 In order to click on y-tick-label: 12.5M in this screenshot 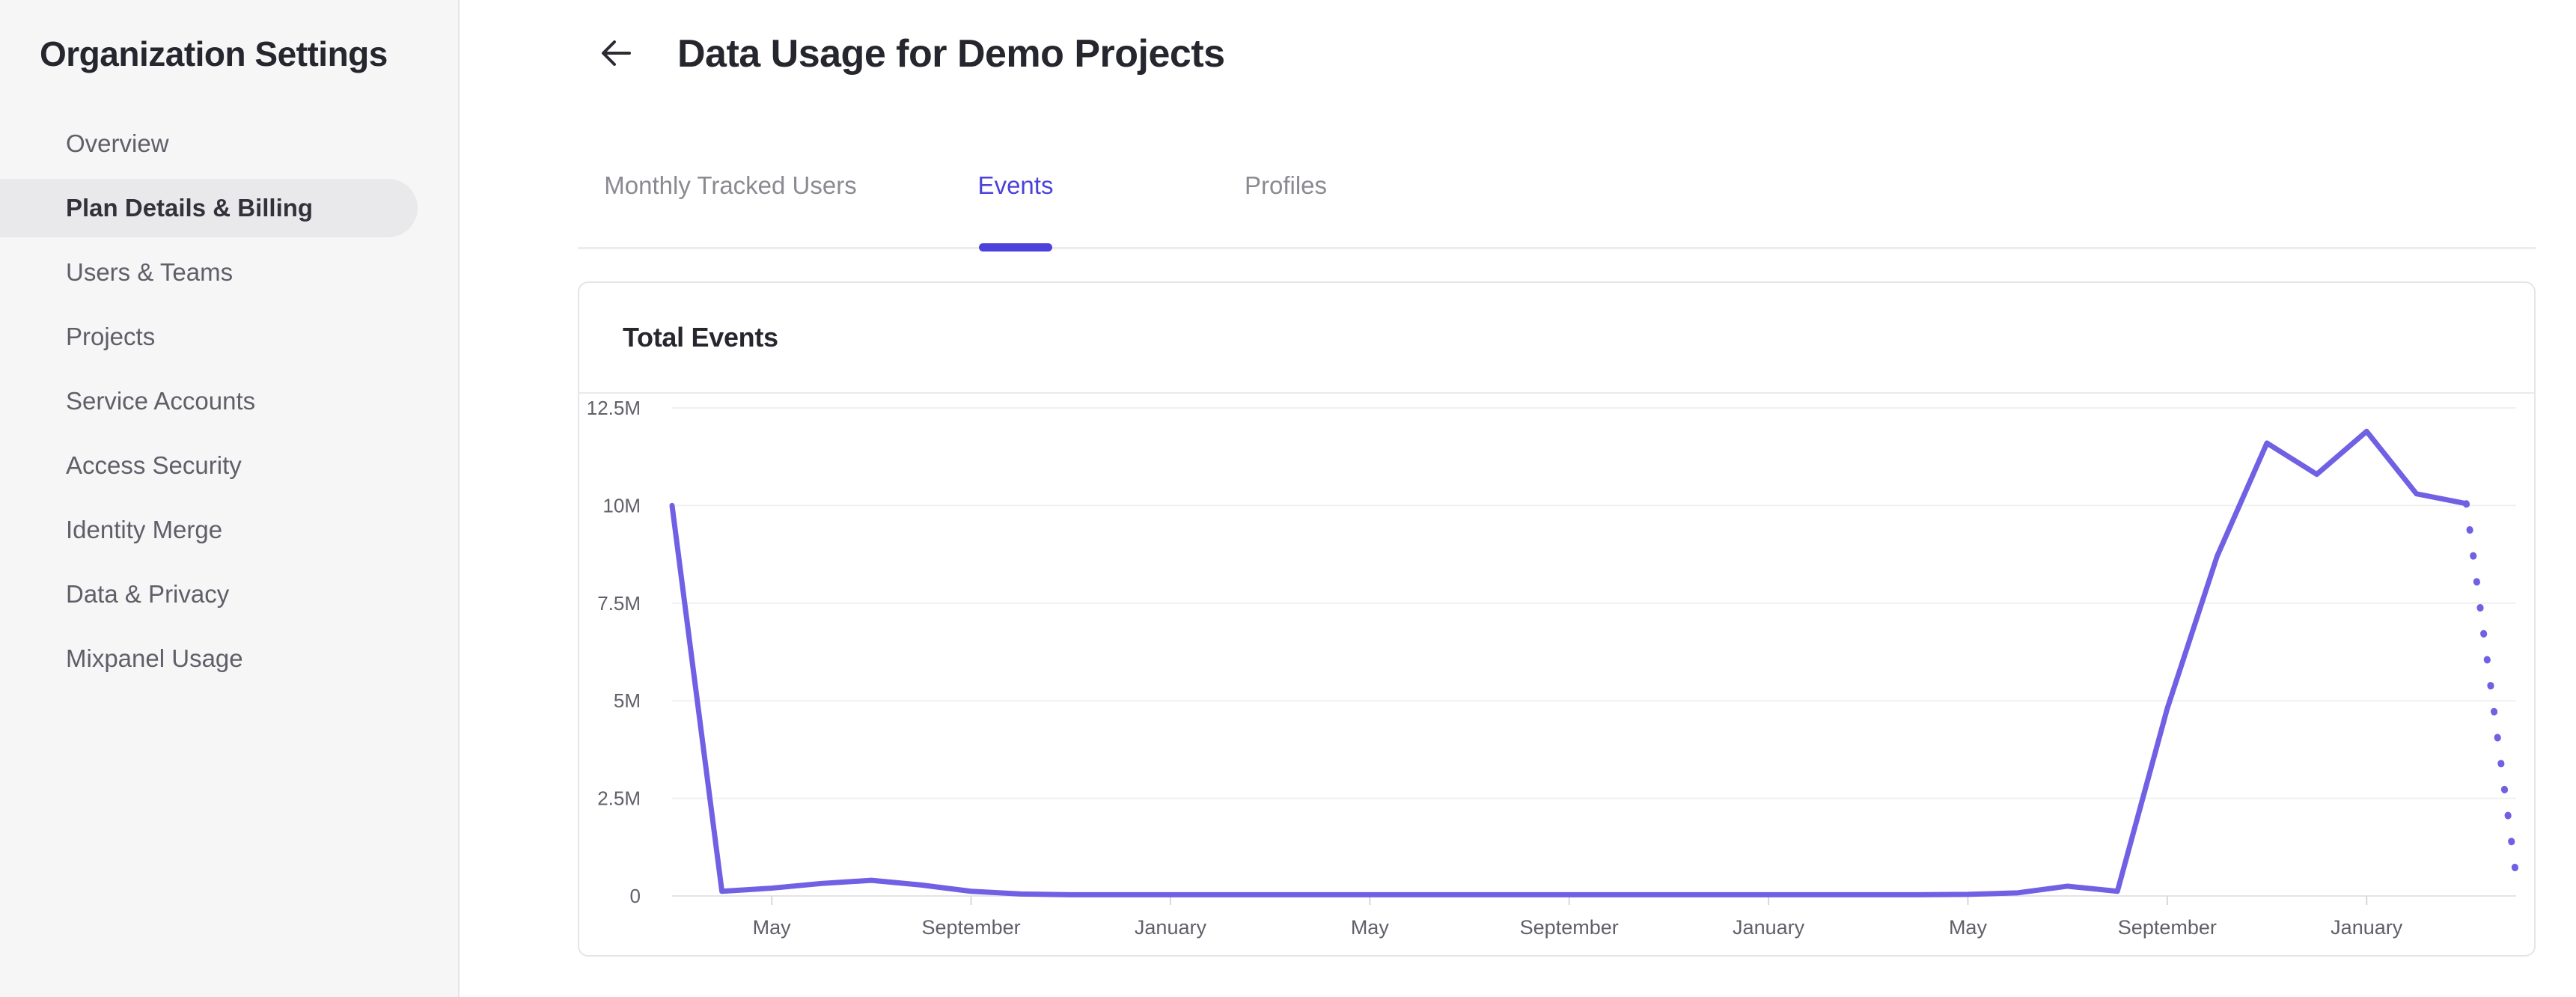, I will do `click(614, 408)`.